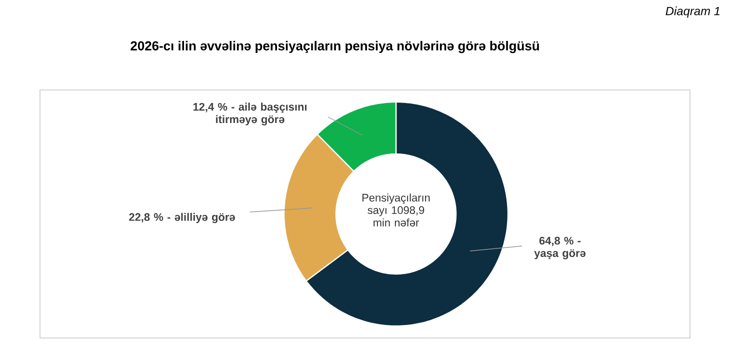 This screenshot has width=729, height=352. Describe the element at coordinates (396, 210) in the screenshot. I see `text: Pensiyaçıların sayı 1098,9 min nəfər` at that location.